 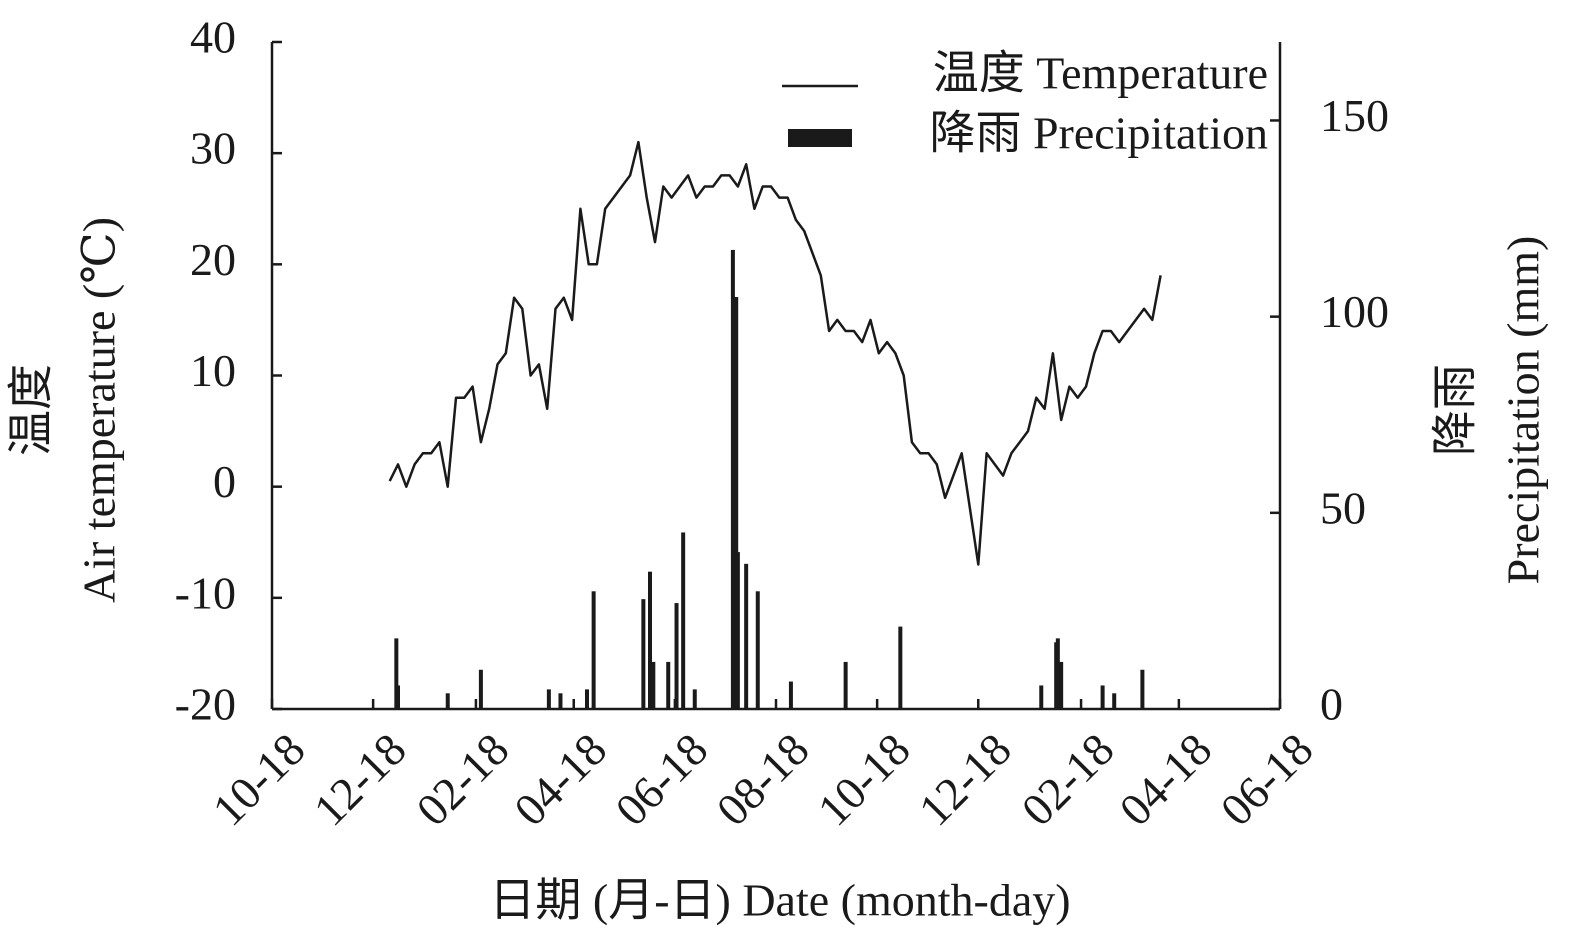 I want to click on x-tick-label: 08-18, so click(x=763, y=779).